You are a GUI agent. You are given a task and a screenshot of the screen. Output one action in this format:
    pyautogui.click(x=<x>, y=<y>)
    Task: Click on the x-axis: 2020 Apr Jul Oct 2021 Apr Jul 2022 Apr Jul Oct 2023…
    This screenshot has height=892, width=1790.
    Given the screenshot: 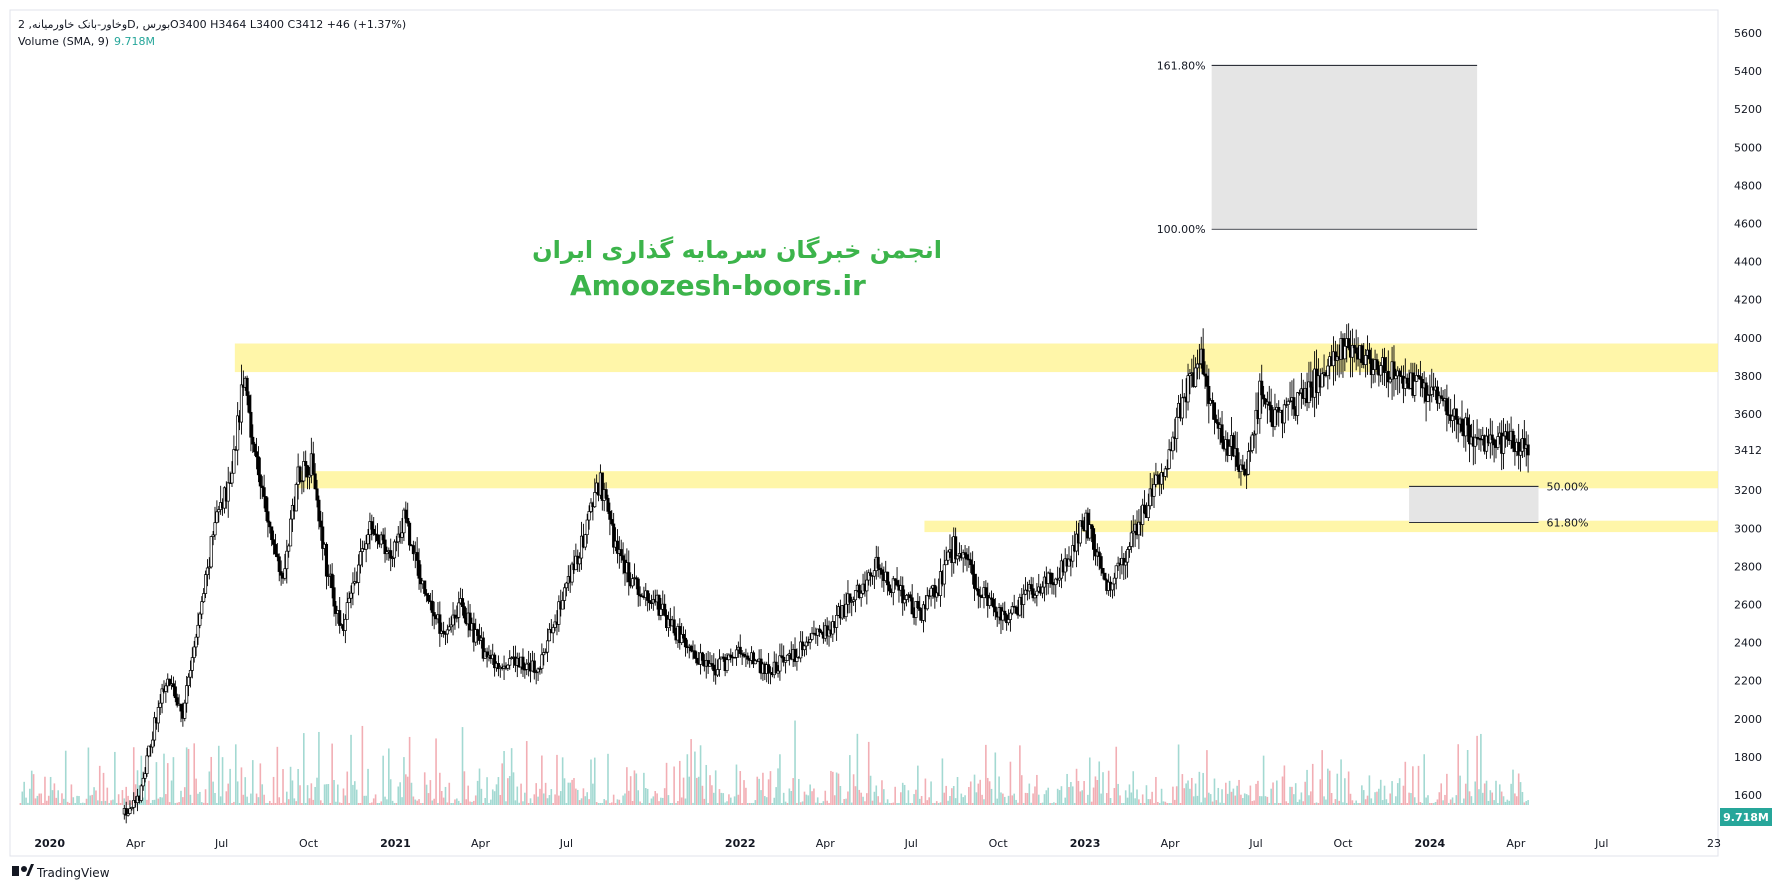 What is the action you would take?
    pyautogui.click(x=821, y=843)
    